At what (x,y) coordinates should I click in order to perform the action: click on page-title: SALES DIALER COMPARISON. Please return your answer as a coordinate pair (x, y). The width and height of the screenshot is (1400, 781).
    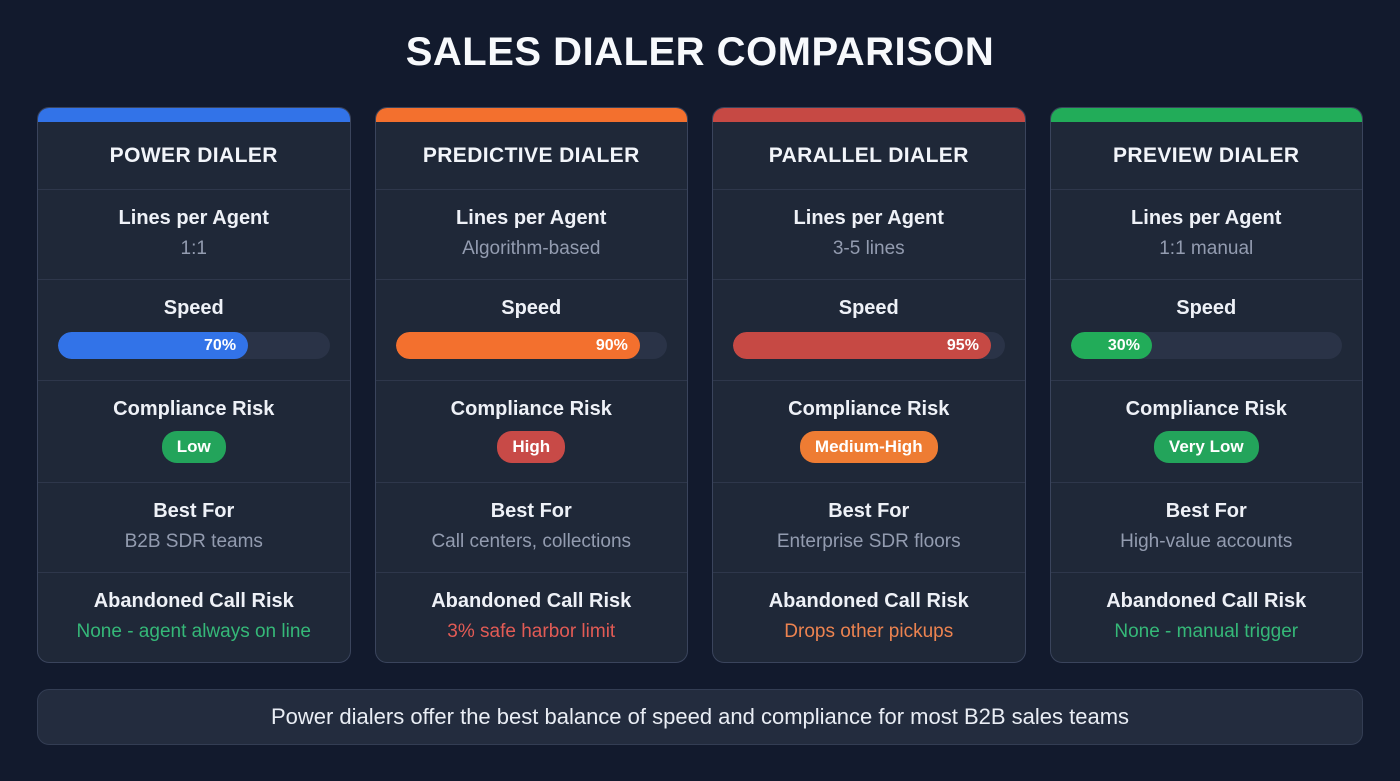
    Looking at the image, I should click on (700, 52).